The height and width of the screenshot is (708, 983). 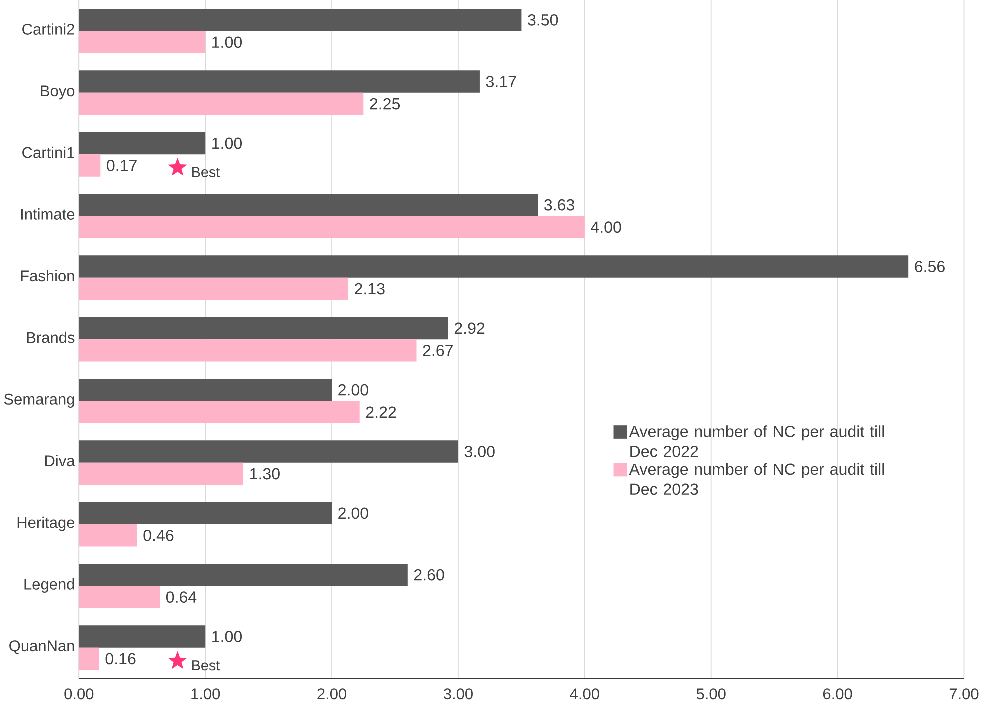 I want to click on x-tick-label: 5.00, so click(x=711, y=694).